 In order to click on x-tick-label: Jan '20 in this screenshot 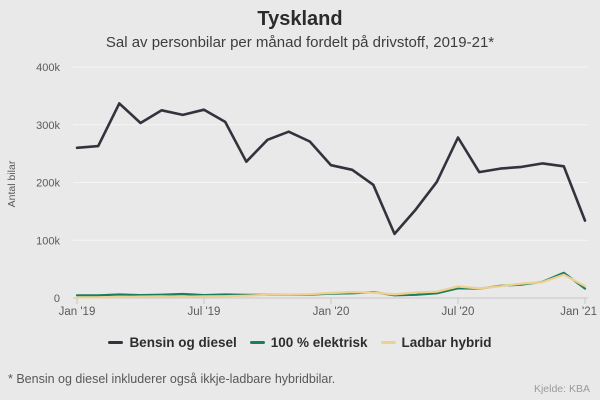, I will do `click(331, 312)`.